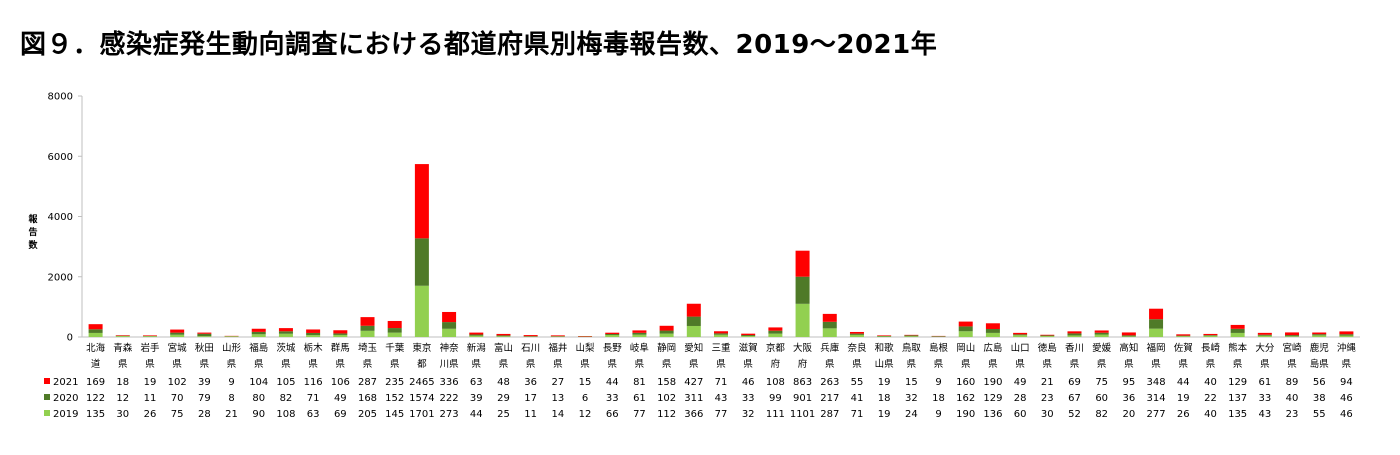  I want to click on data-table-cell-2021: 69, so click(1074, 382).